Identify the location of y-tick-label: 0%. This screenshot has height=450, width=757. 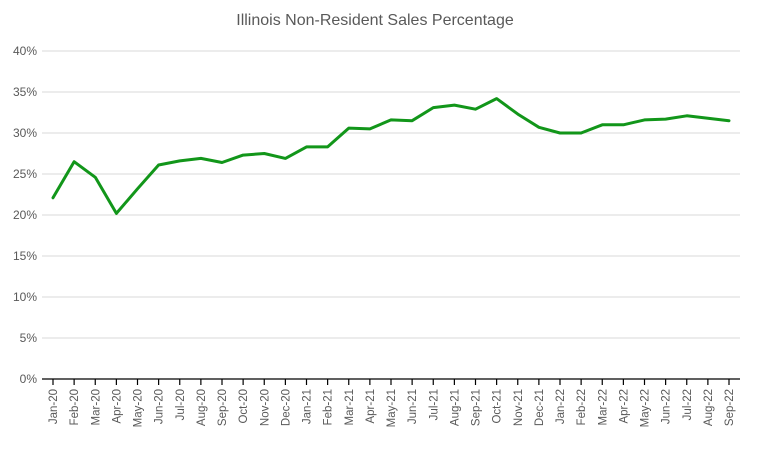
(29, 379).